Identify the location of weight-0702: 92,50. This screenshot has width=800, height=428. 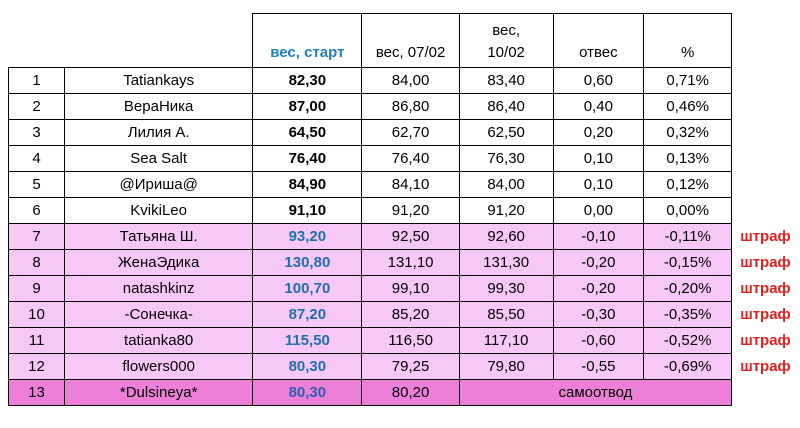
(410, 236).